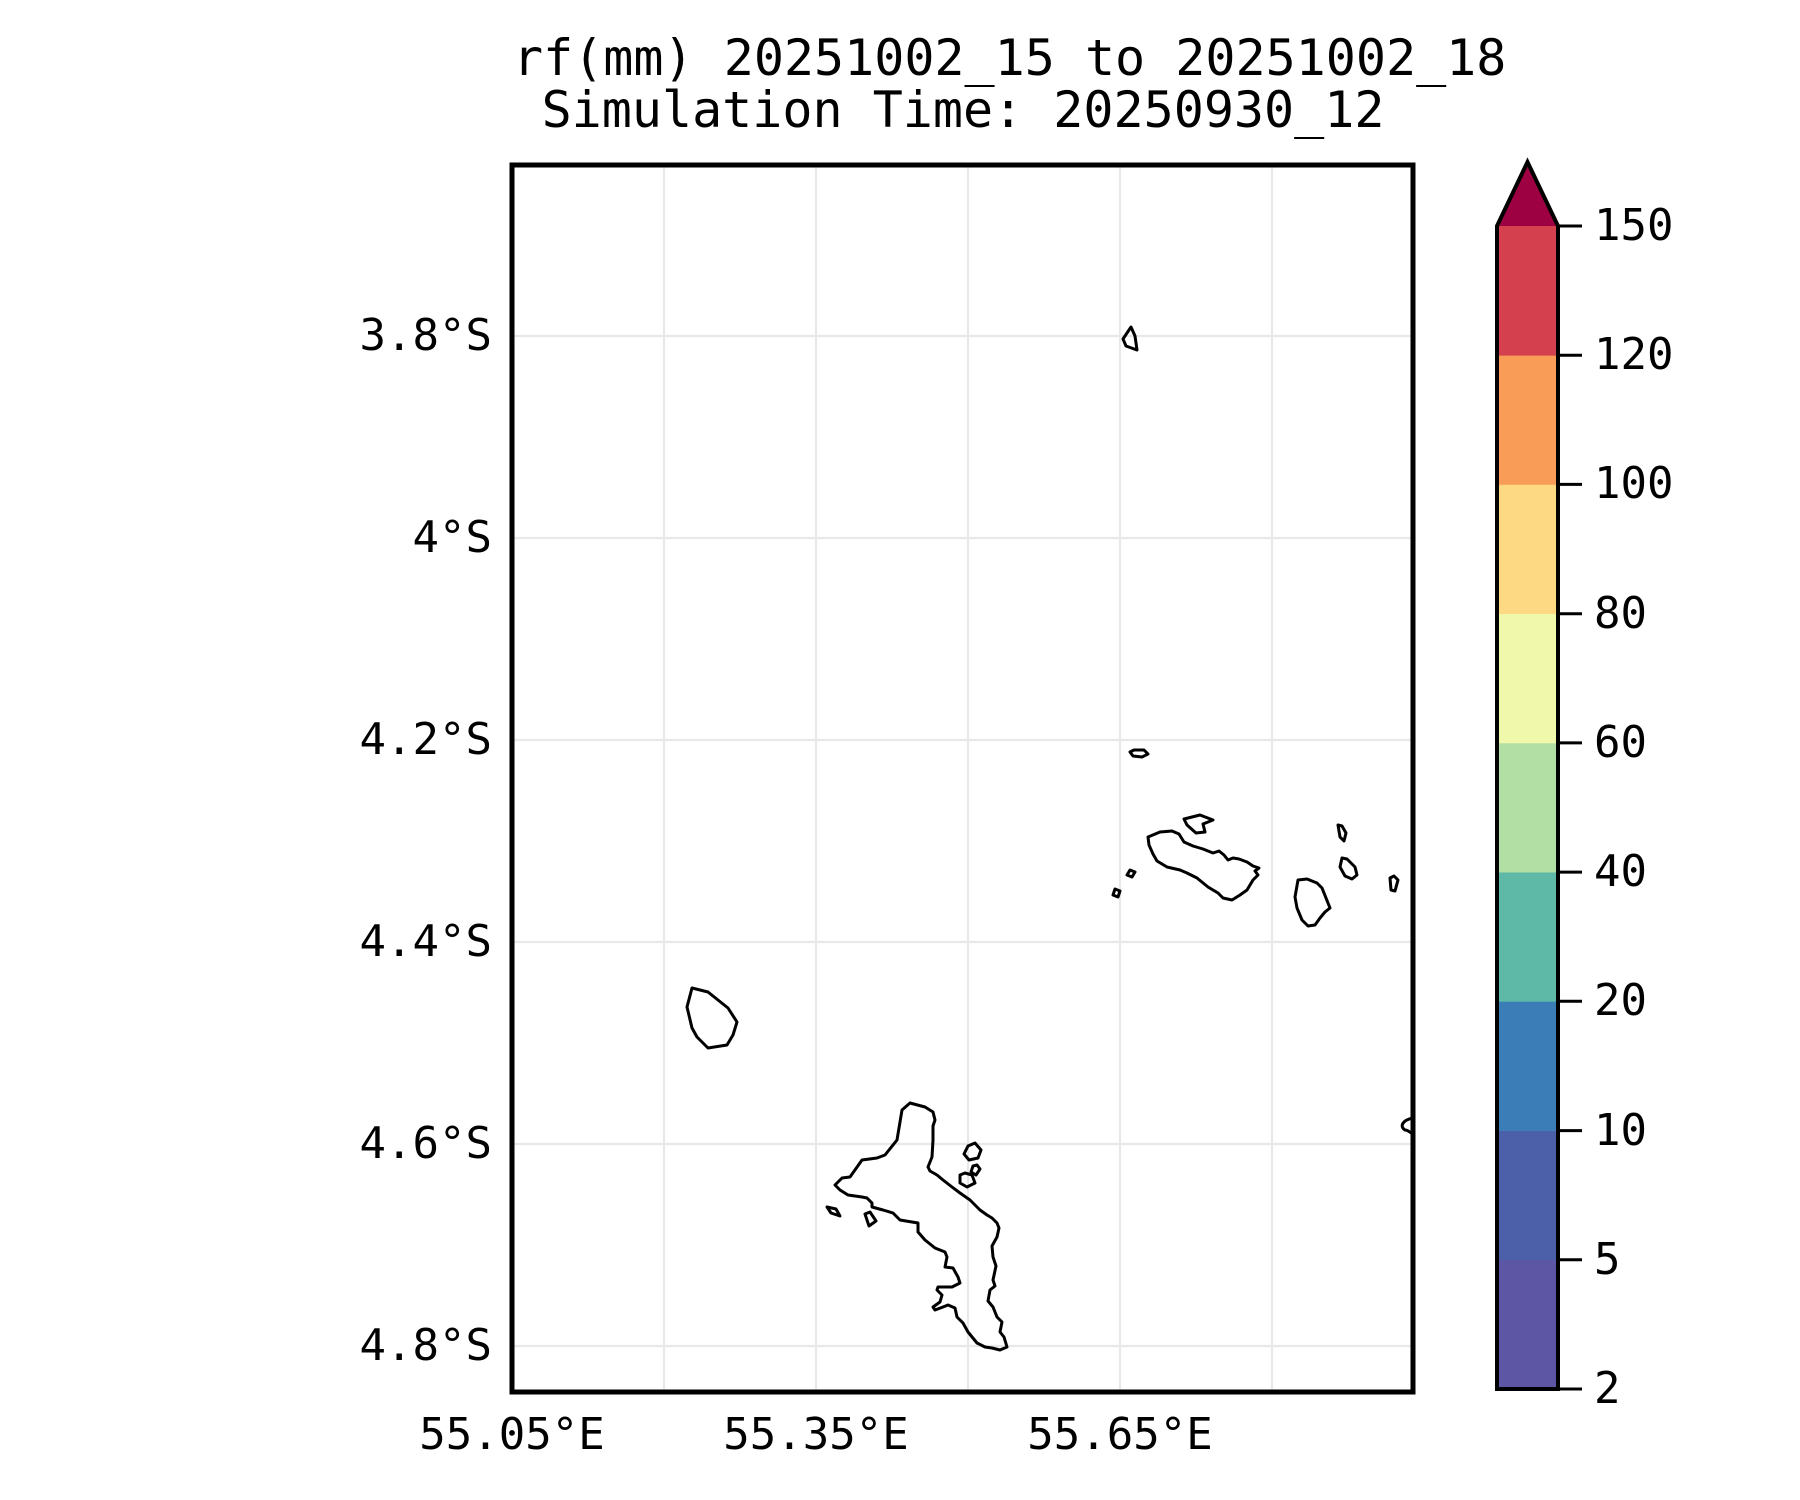 The image size is (1800, 1500). What do you see at coordinates (1570, 807) in the screenshot?
I see `colorbar-tickmarks` at bounding box center [1570, 807].